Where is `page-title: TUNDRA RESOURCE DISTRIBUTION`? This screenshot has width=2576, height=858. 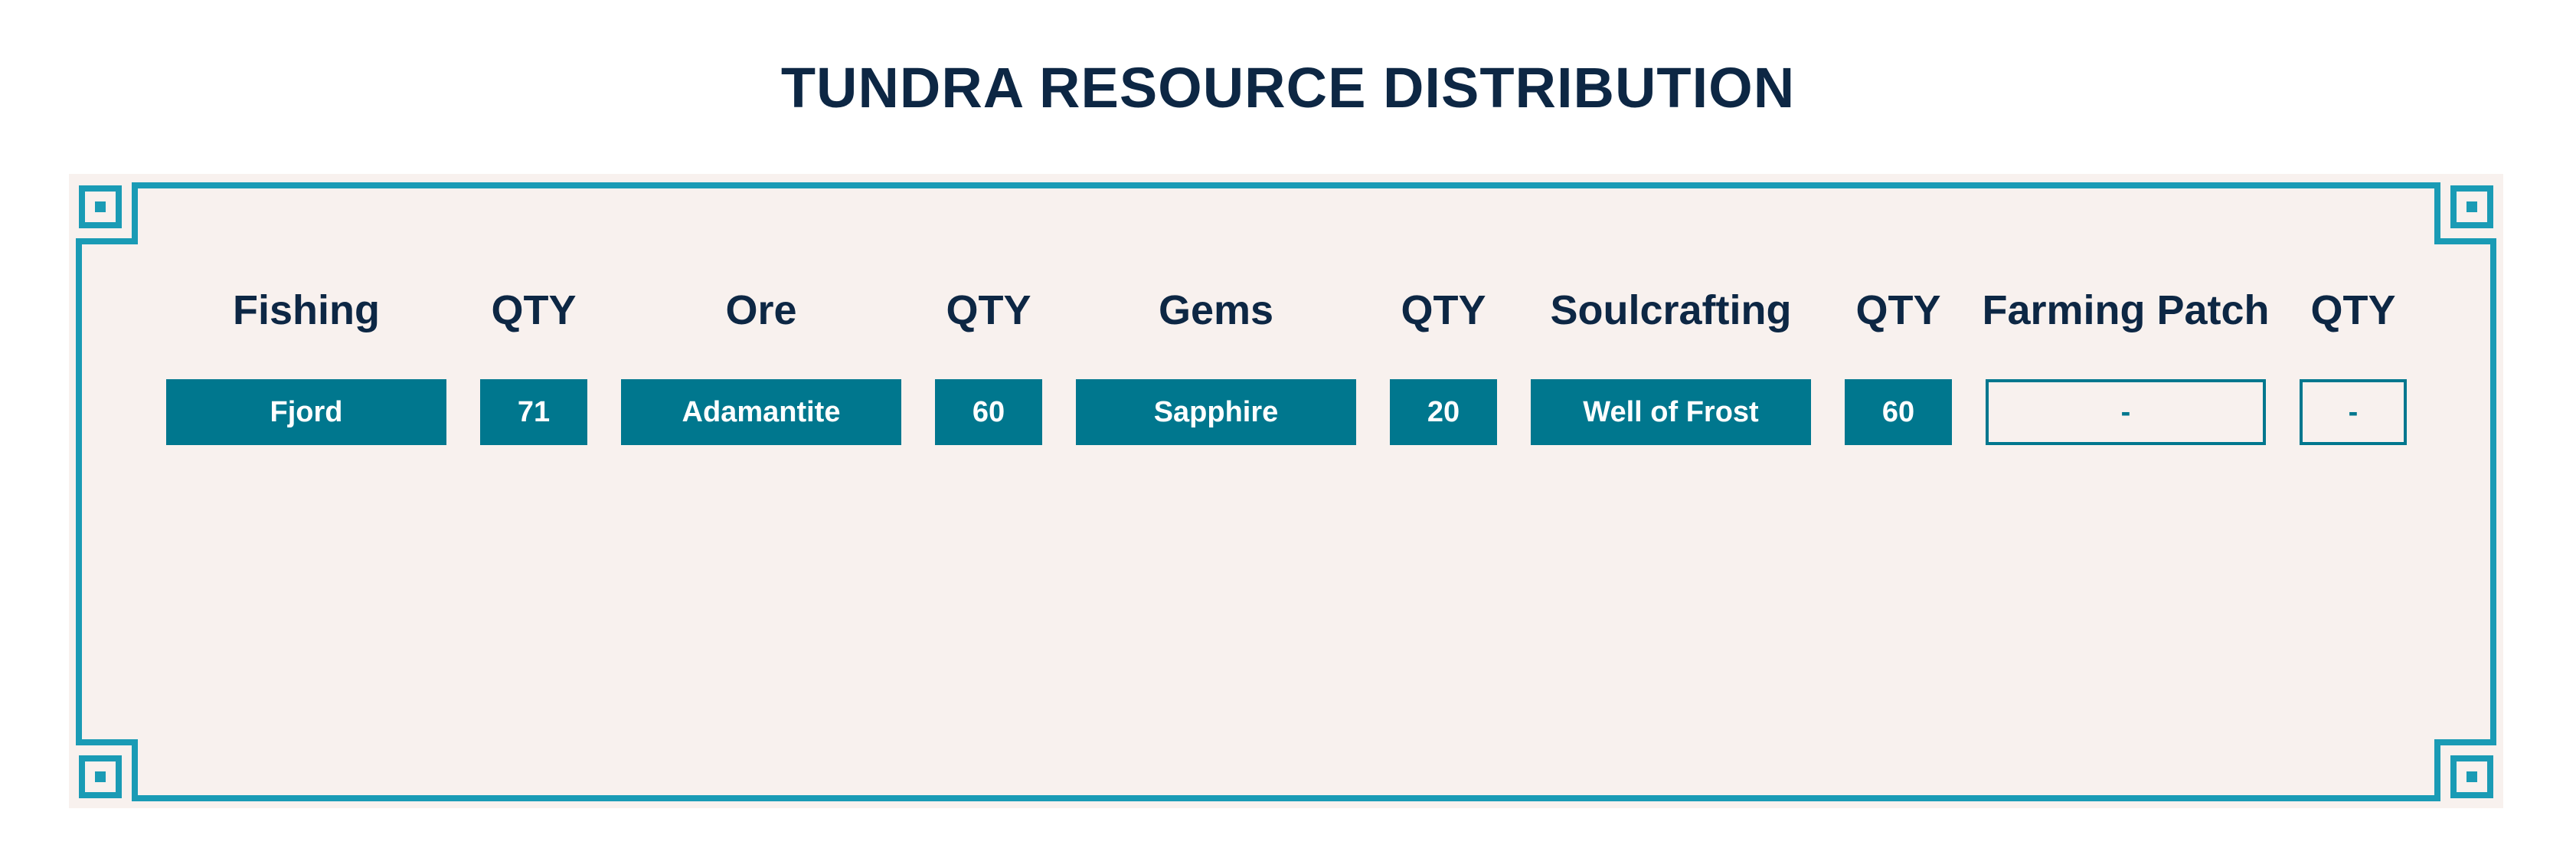
page-title: TUNDRA RESOURCE DISTRIBUTION is located at coordinates (1288, 88).